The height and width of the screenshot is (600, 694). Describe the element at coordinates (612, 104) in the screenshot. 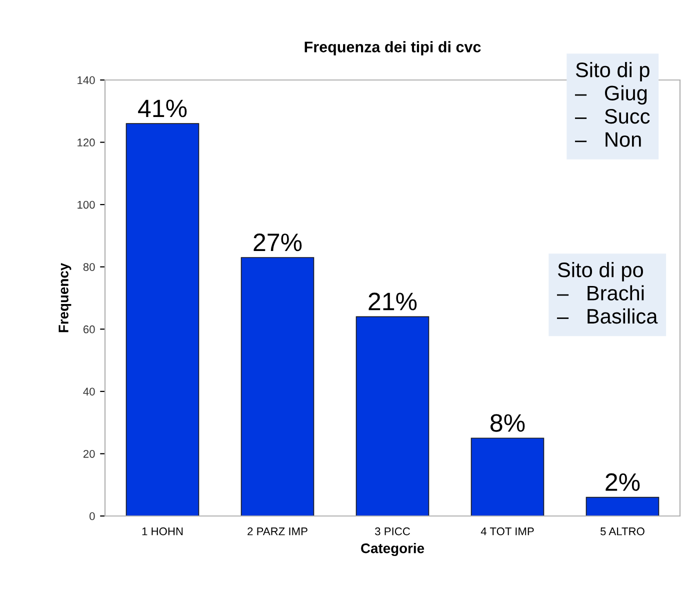

I see `annotation: Sito di p – Giug – Succ – Non` at that location.